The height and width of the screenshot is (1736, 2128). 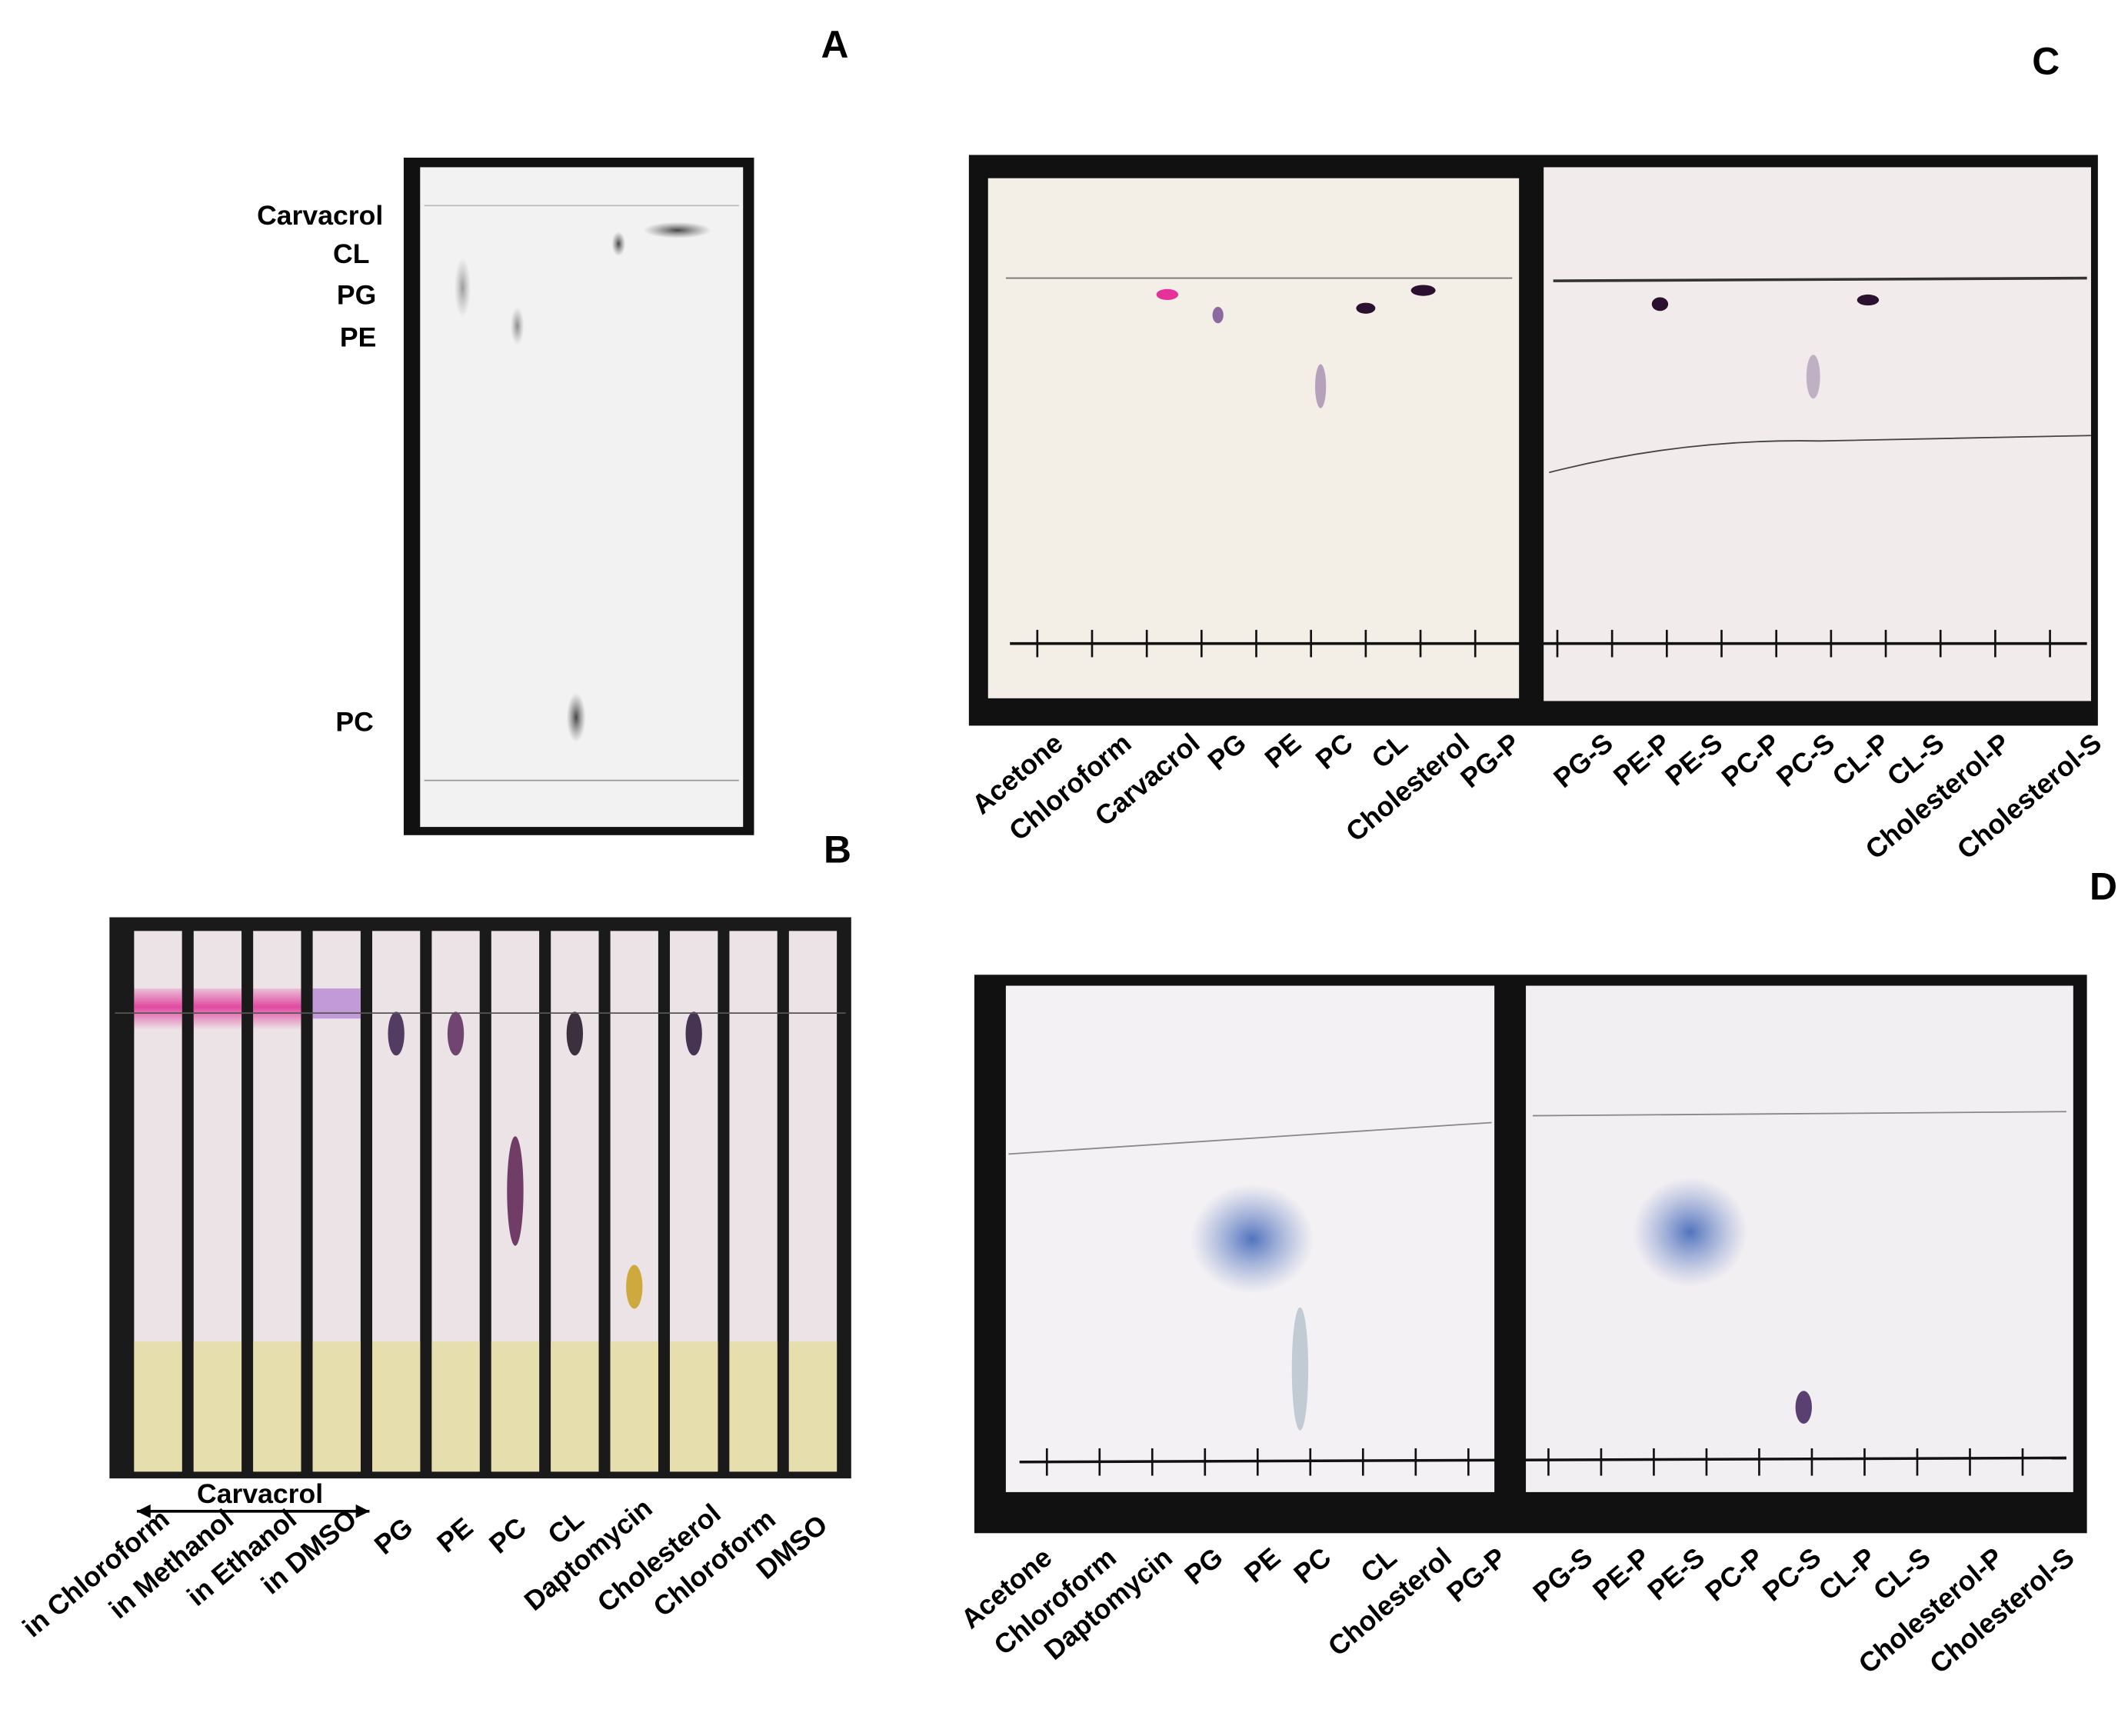 What do you see at coordinates (358, 337) in the screenshot?
I see `spot-label: PE` at bounding box center [358, 337].